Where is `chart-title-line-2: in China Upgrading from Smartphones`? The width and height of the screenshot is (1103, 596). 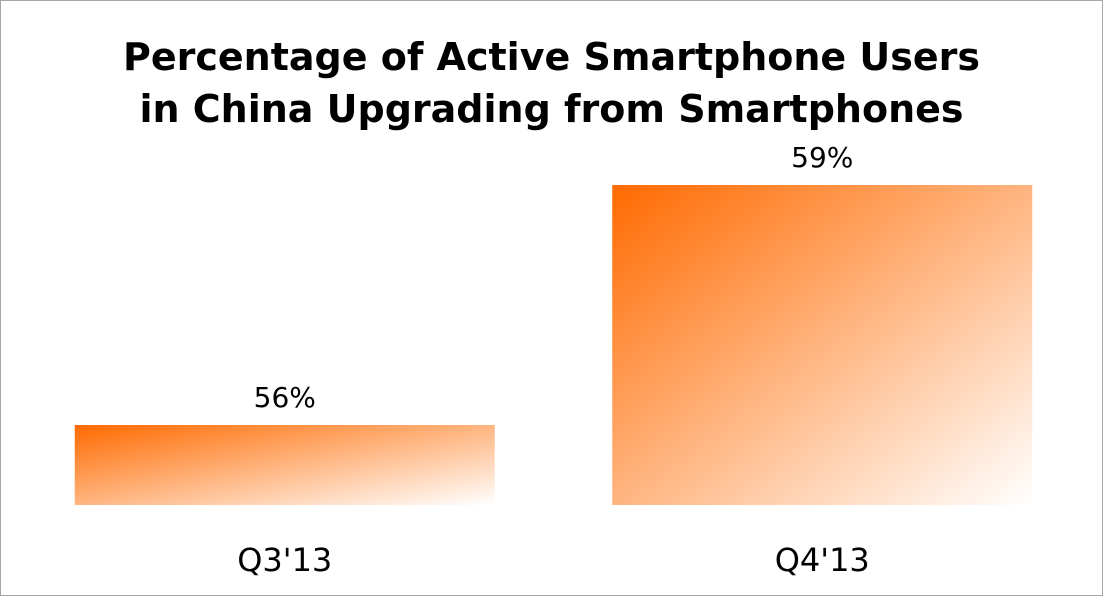
chart-title-line-2: in China Upgrading from Smartphones is located at coordinates (551, 109).